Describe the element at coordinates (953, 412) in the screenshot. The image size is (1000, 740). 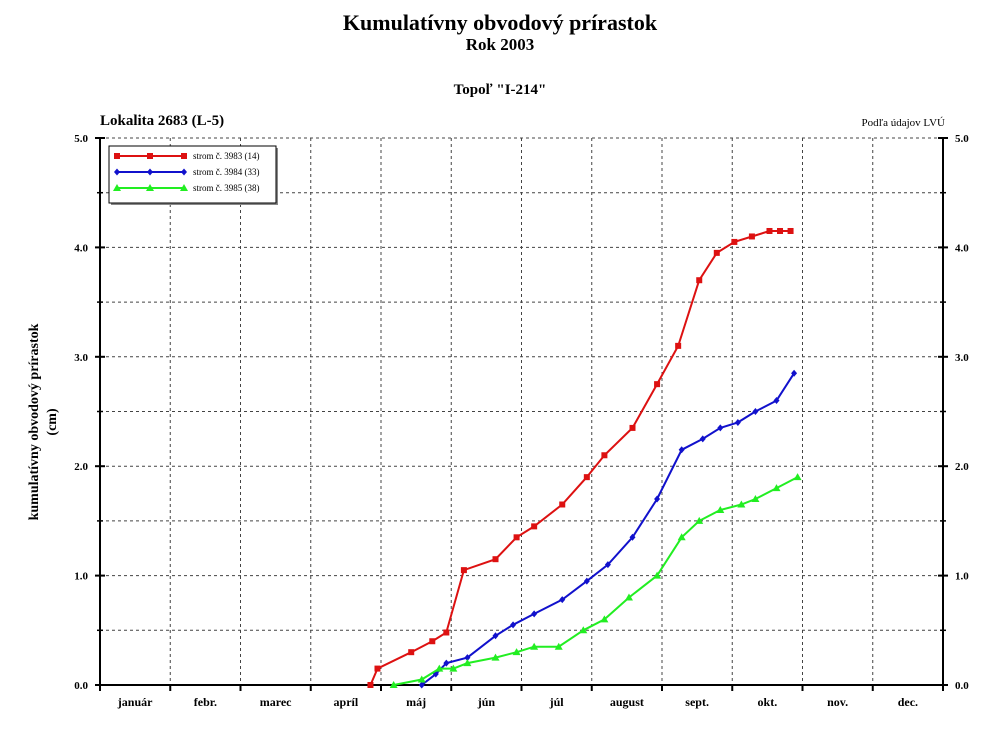
I see `y-axis-right: 0.0 1.0 2.0 3.0 4.0 5.0` at that location.